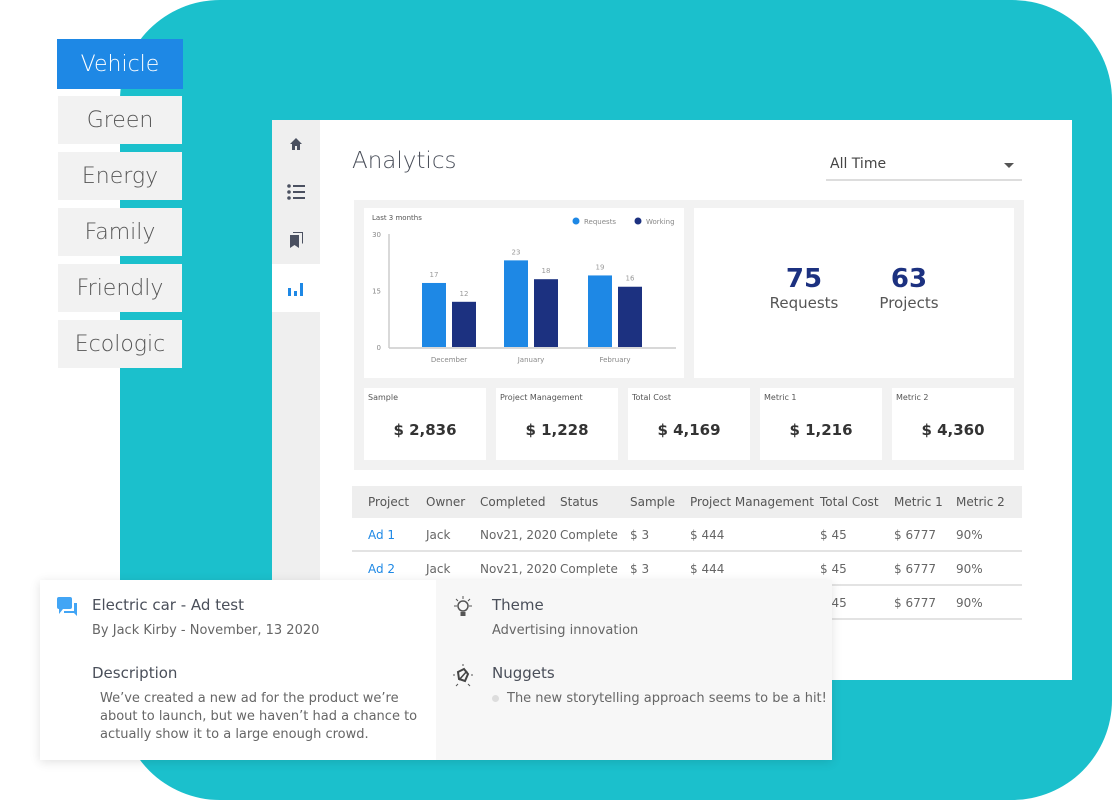  I want to click on page-title: Analytics, so click(404, 161).